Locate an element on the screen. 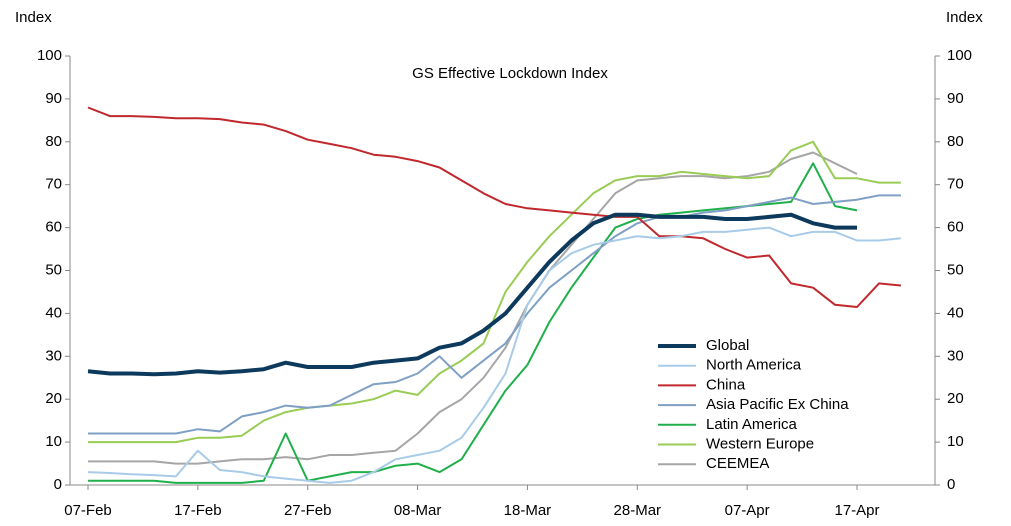 This screenshot has height=526, width=1011. y-tick-label: 50 is located at coordinates (53, 269).